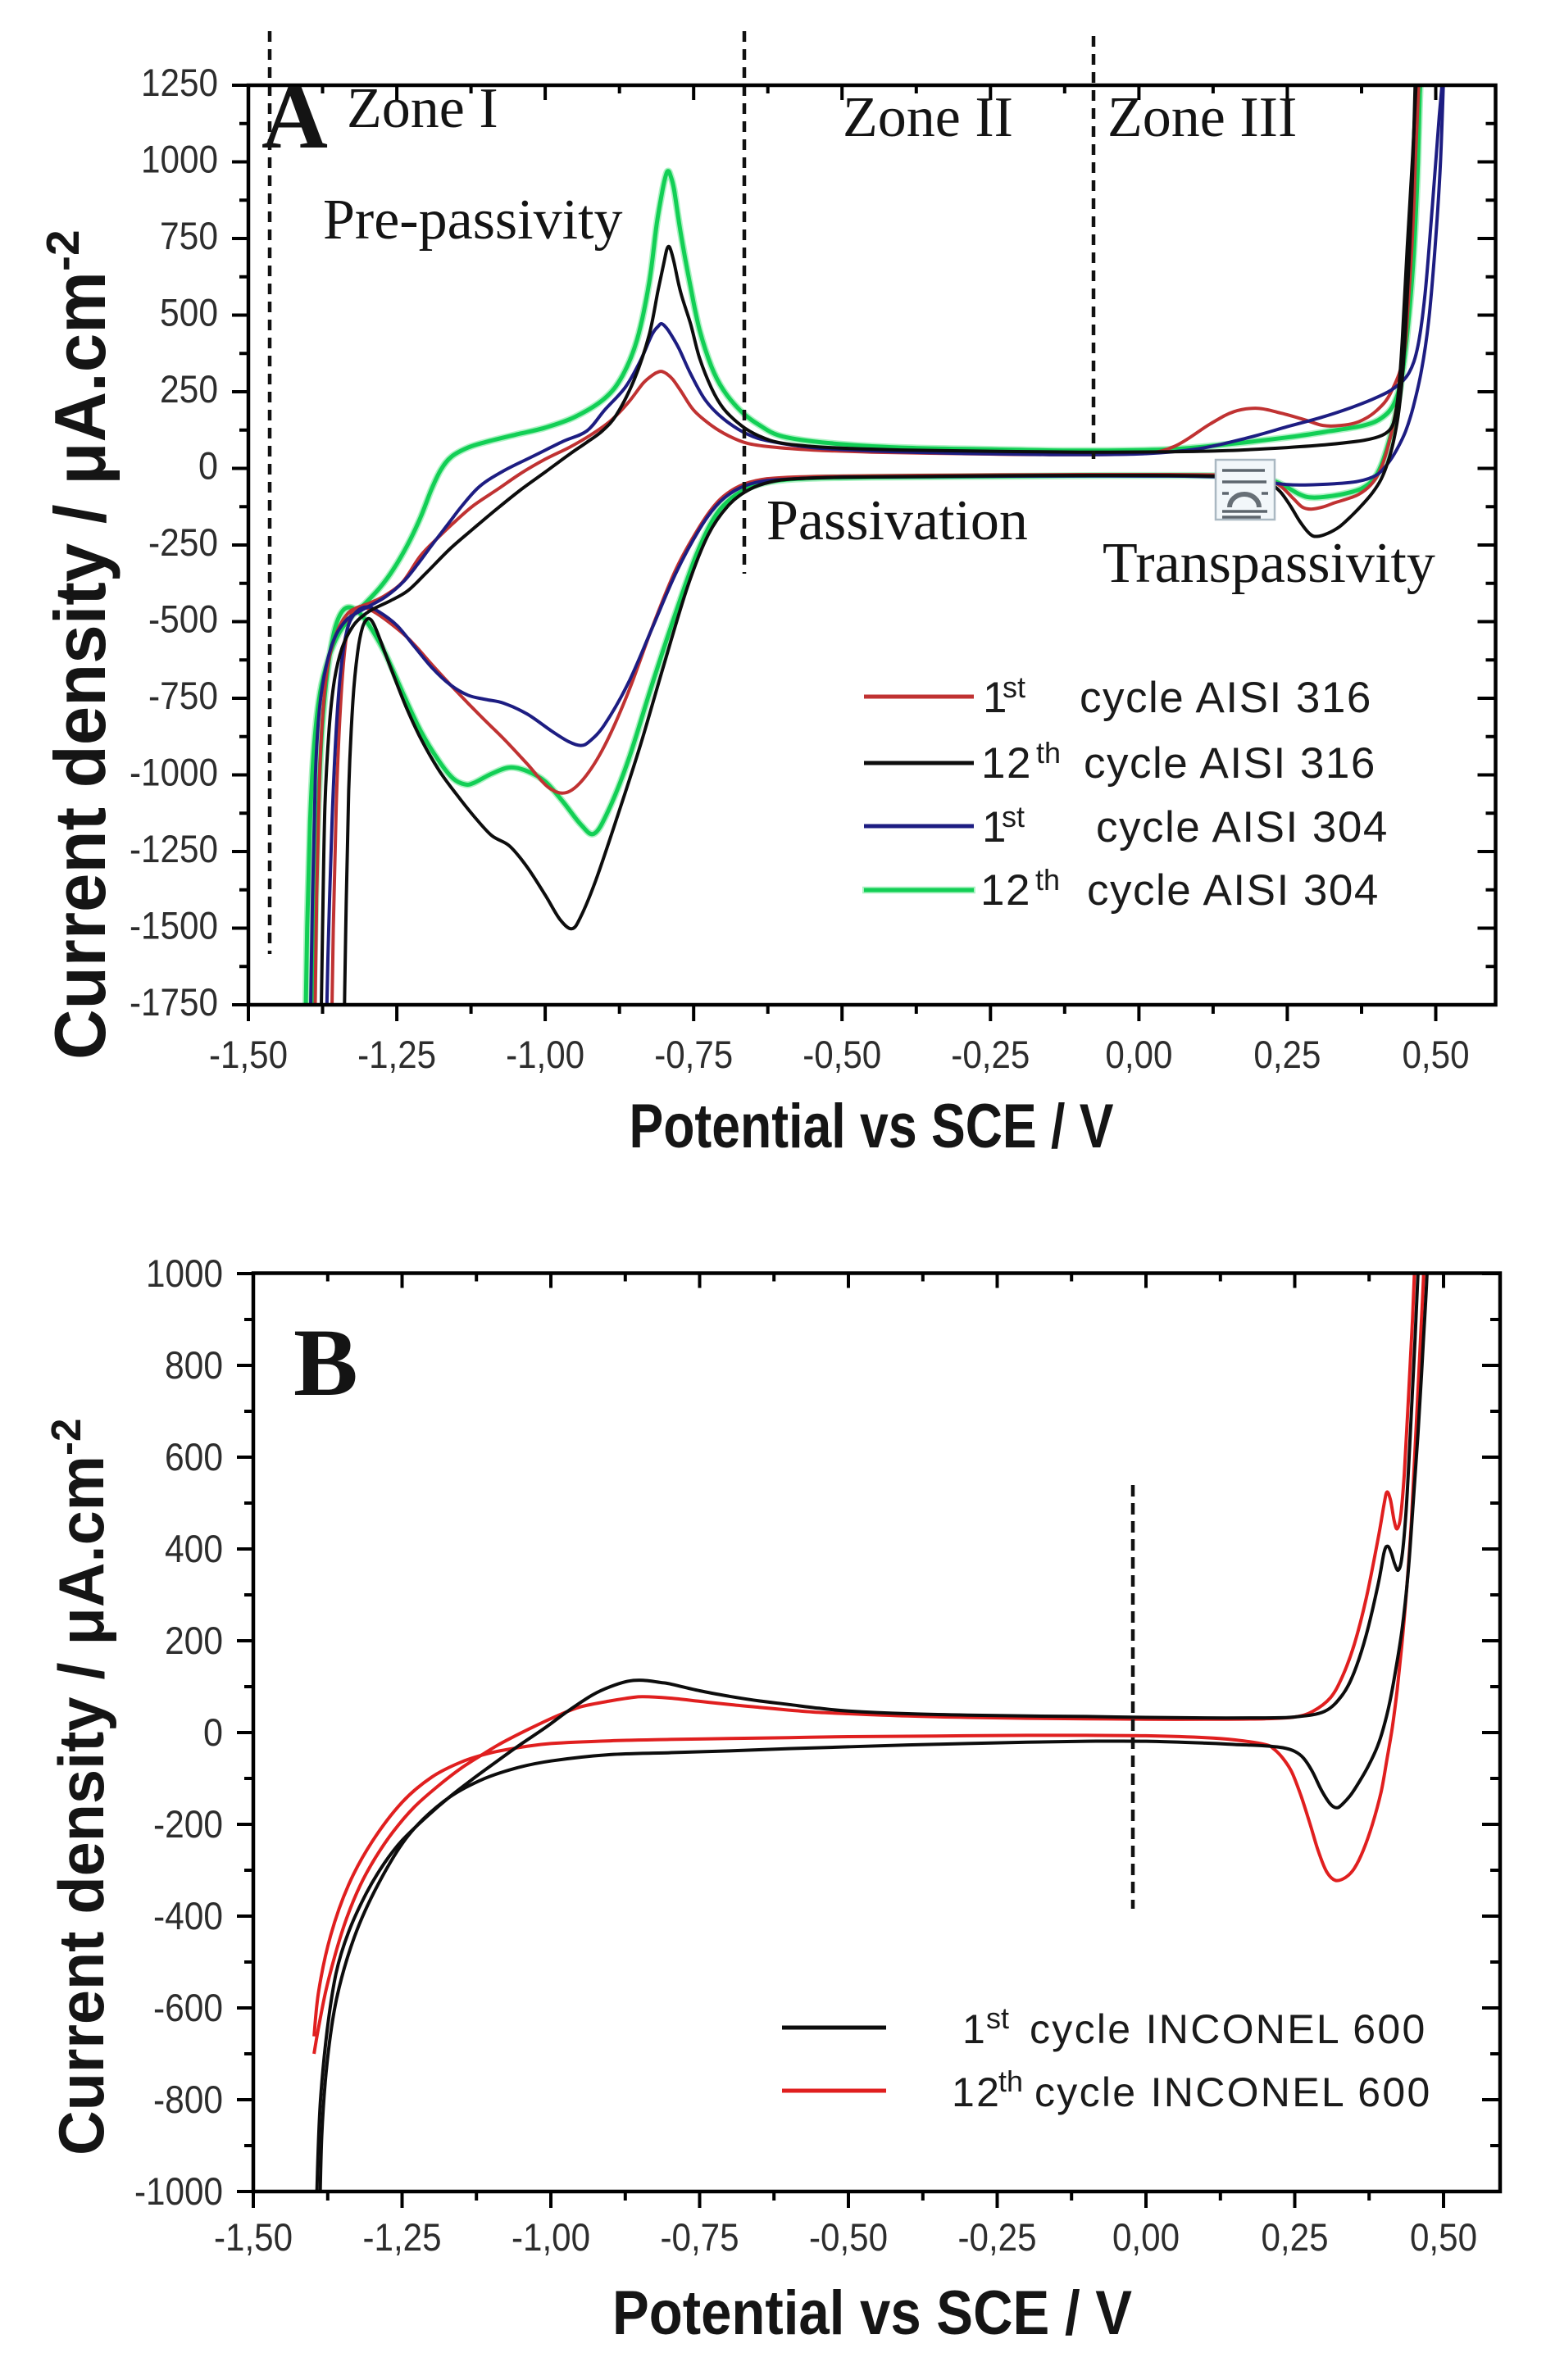 This screenshot has height=2380, width=1546. I want to click on svg-text: -1250, so click(174, 849).